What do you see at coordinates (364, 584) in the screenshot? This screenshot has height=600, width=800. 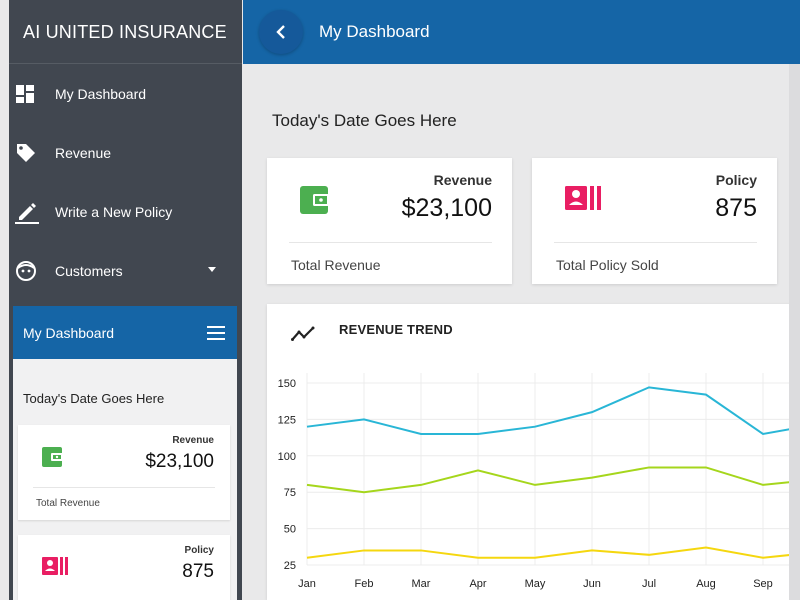 I see `x-tick-label: Feb` at bounding box center [364, 584].